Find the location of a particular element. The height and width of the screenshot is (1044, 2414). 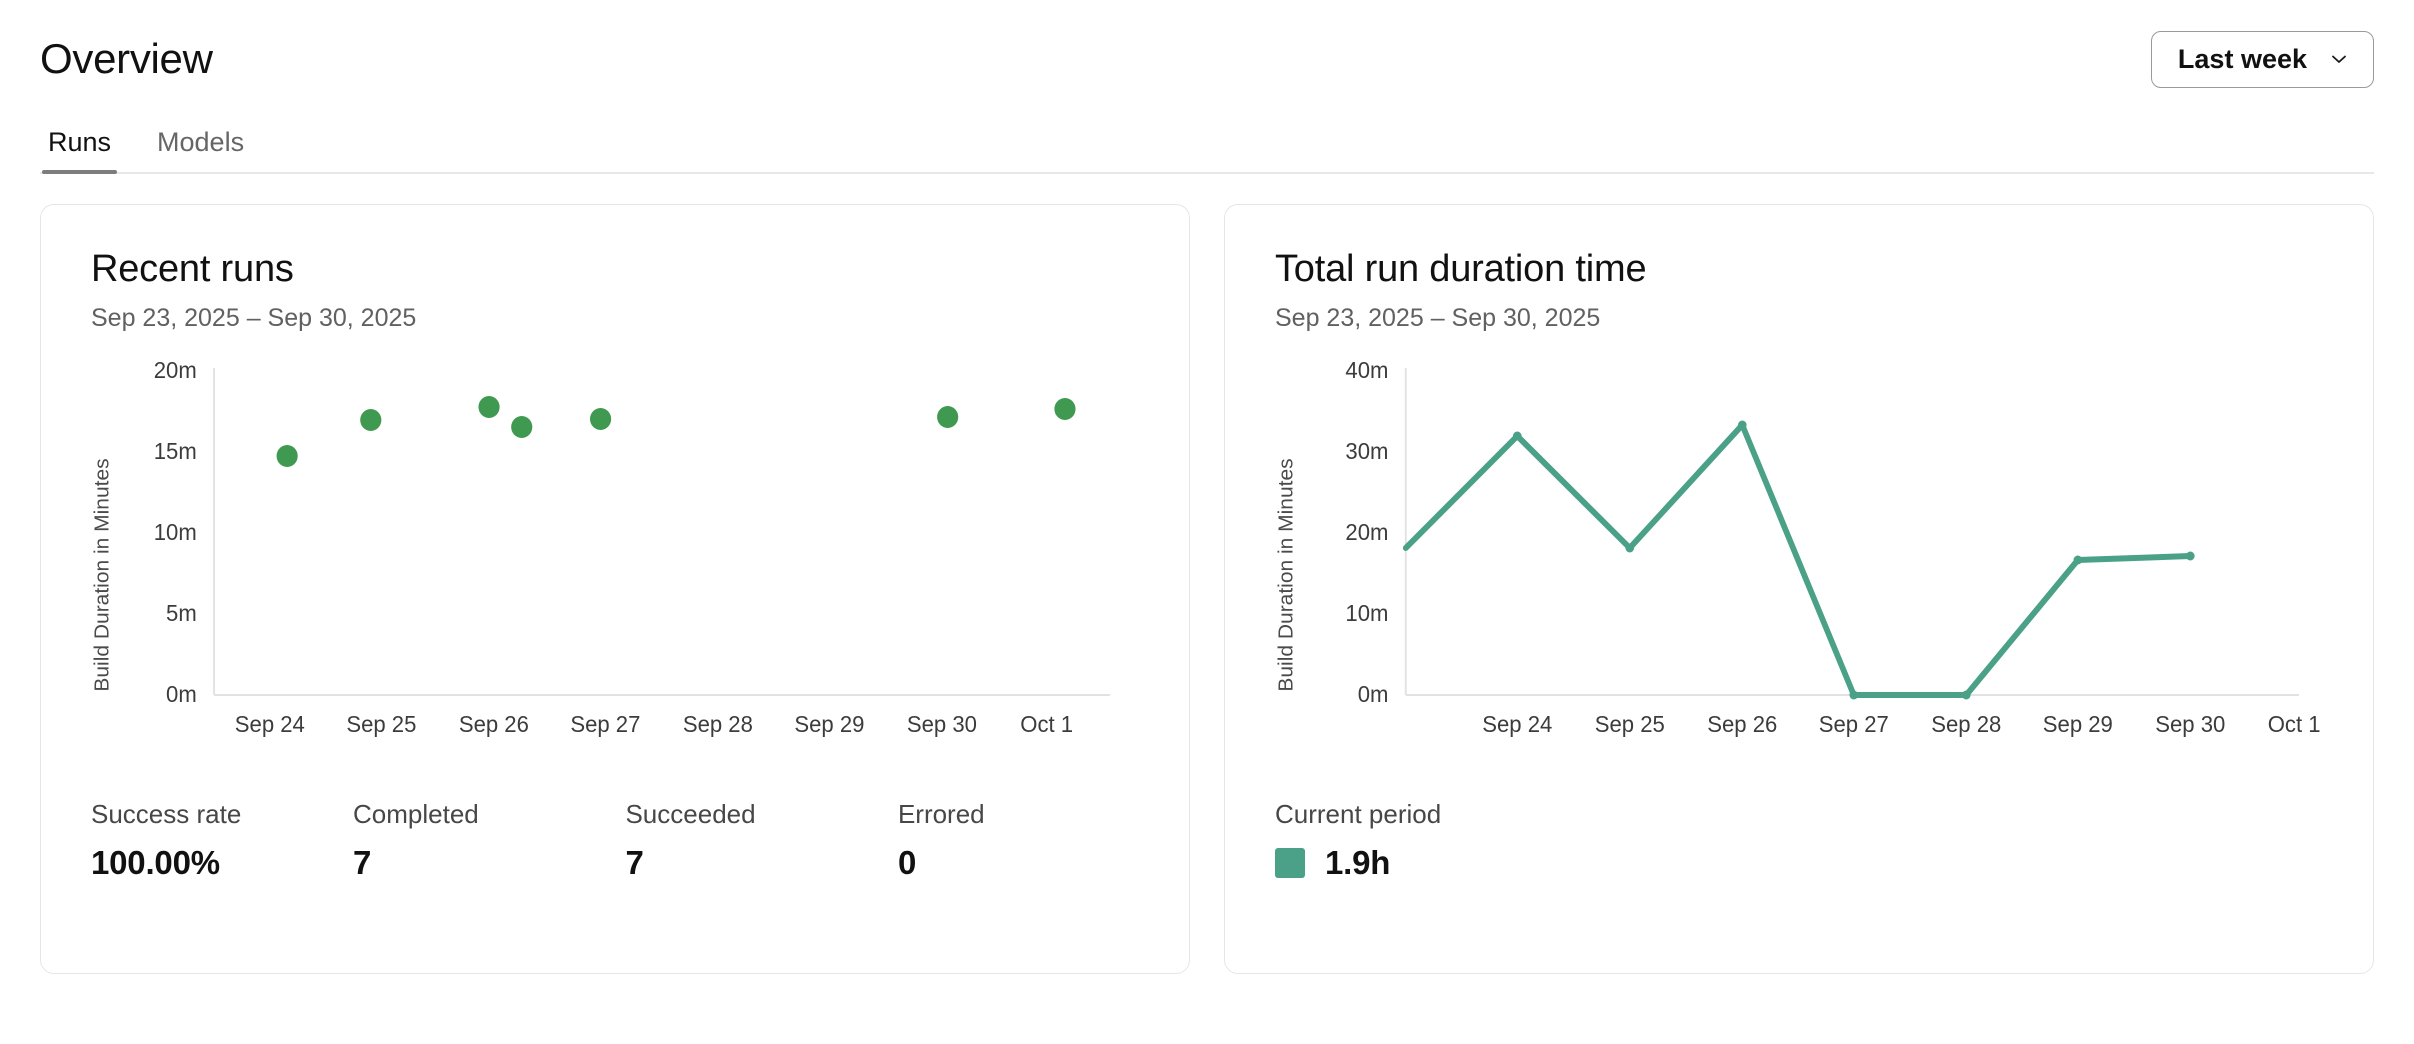

page-header: Overview Last week is located at coordinates (1207, 50).